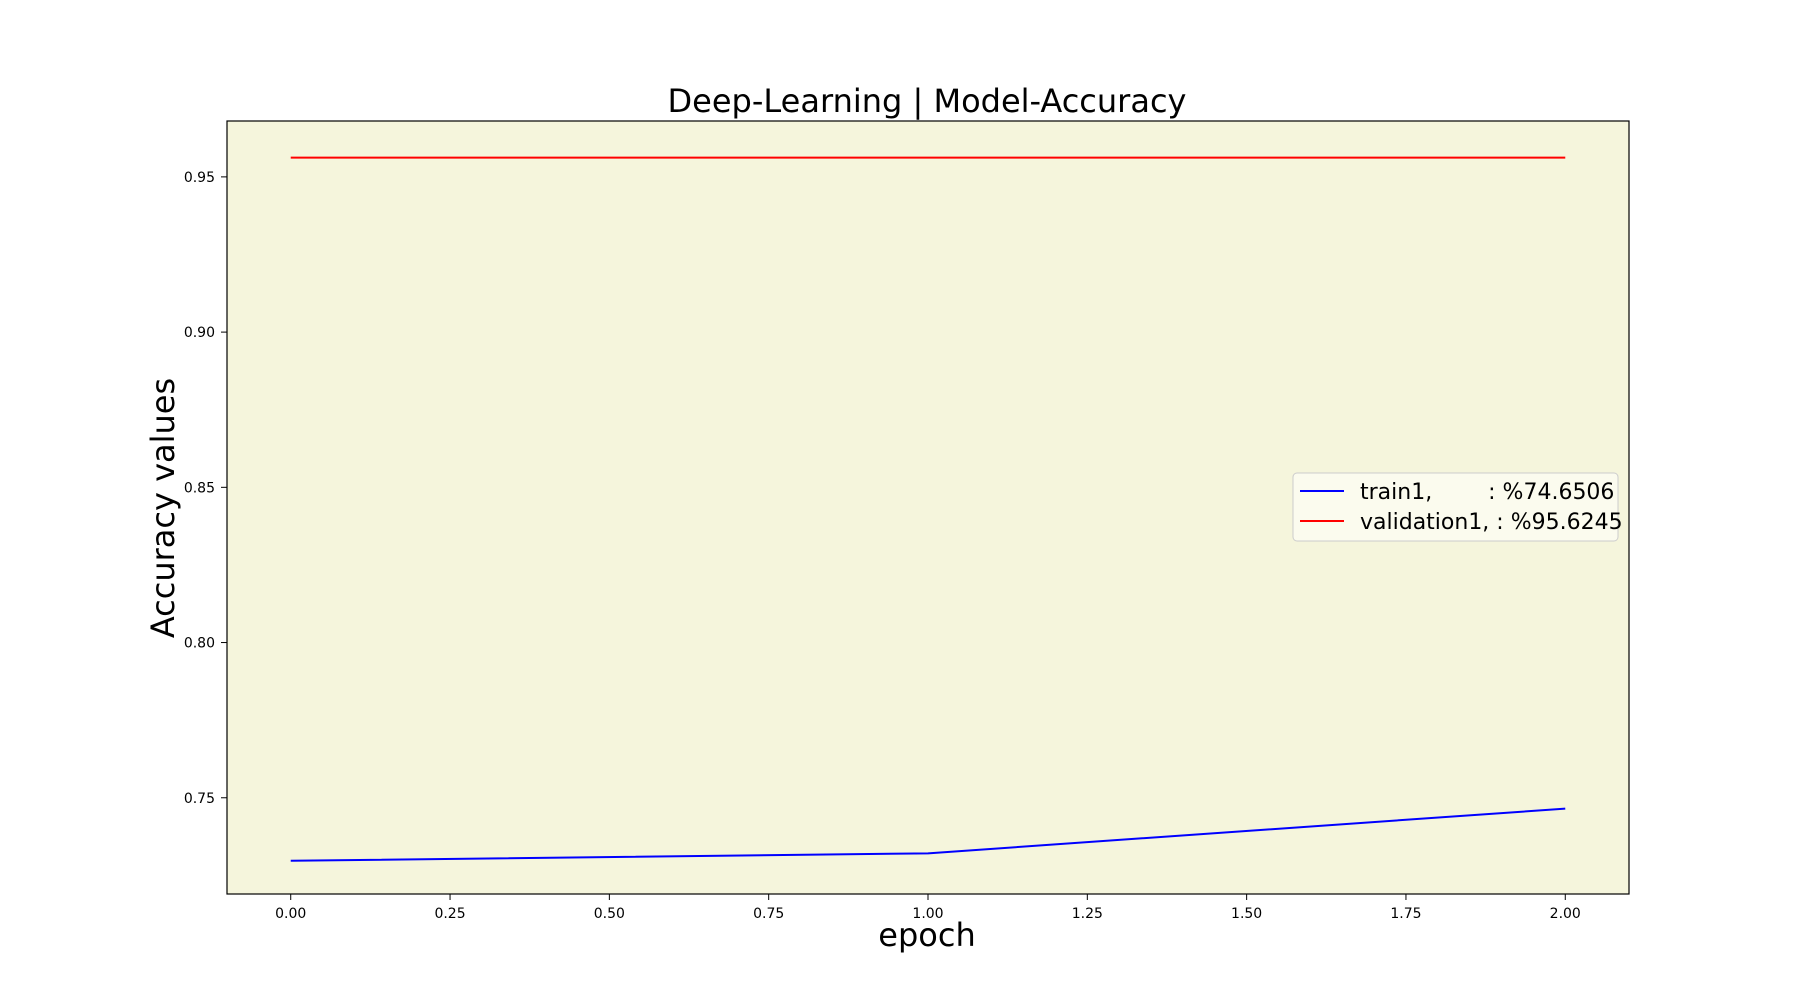 The width and height of the screenshot is (1800, 1000). Describe the element at coordinates (199, 799) in the screenshot. I see `y-tick-label: 0.75` at that location.